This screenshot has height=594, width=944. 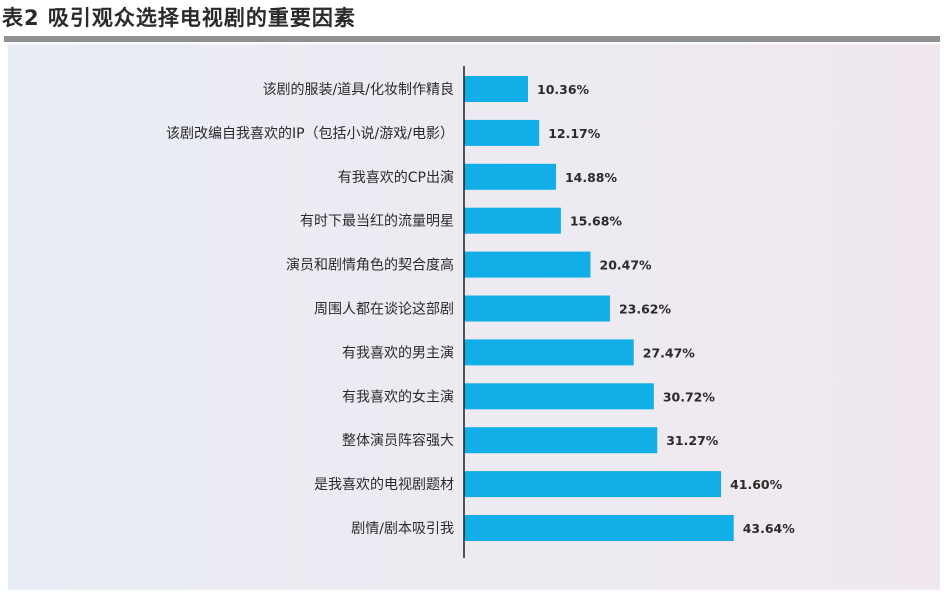 What do you see at coordinates (669, 352) in the screenshot?
I see `value-label: 27.47%` at bounding box center [669, 352].